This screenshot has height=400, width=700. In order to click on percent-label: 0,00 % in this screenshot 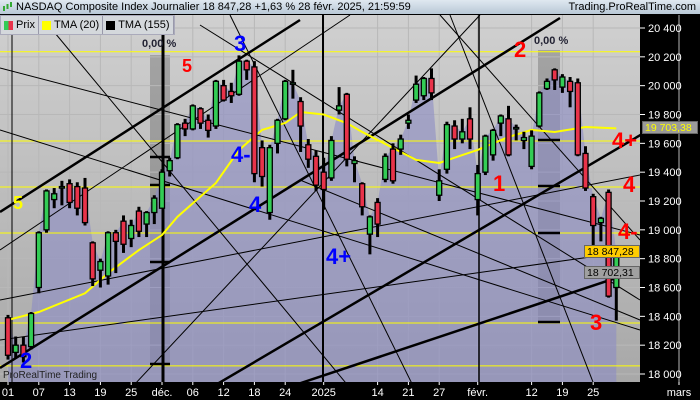, I will do `click(551, 41)`.